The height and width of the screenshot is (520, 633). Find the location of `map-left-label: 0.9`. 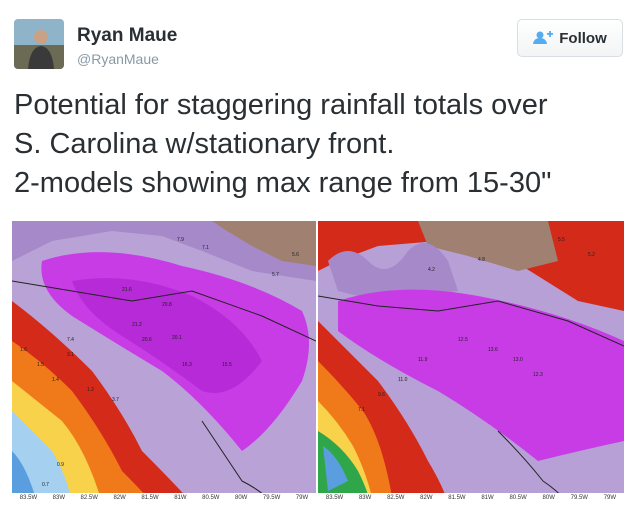

map-left-label: 0.9 is located at coordinates (60, 465).